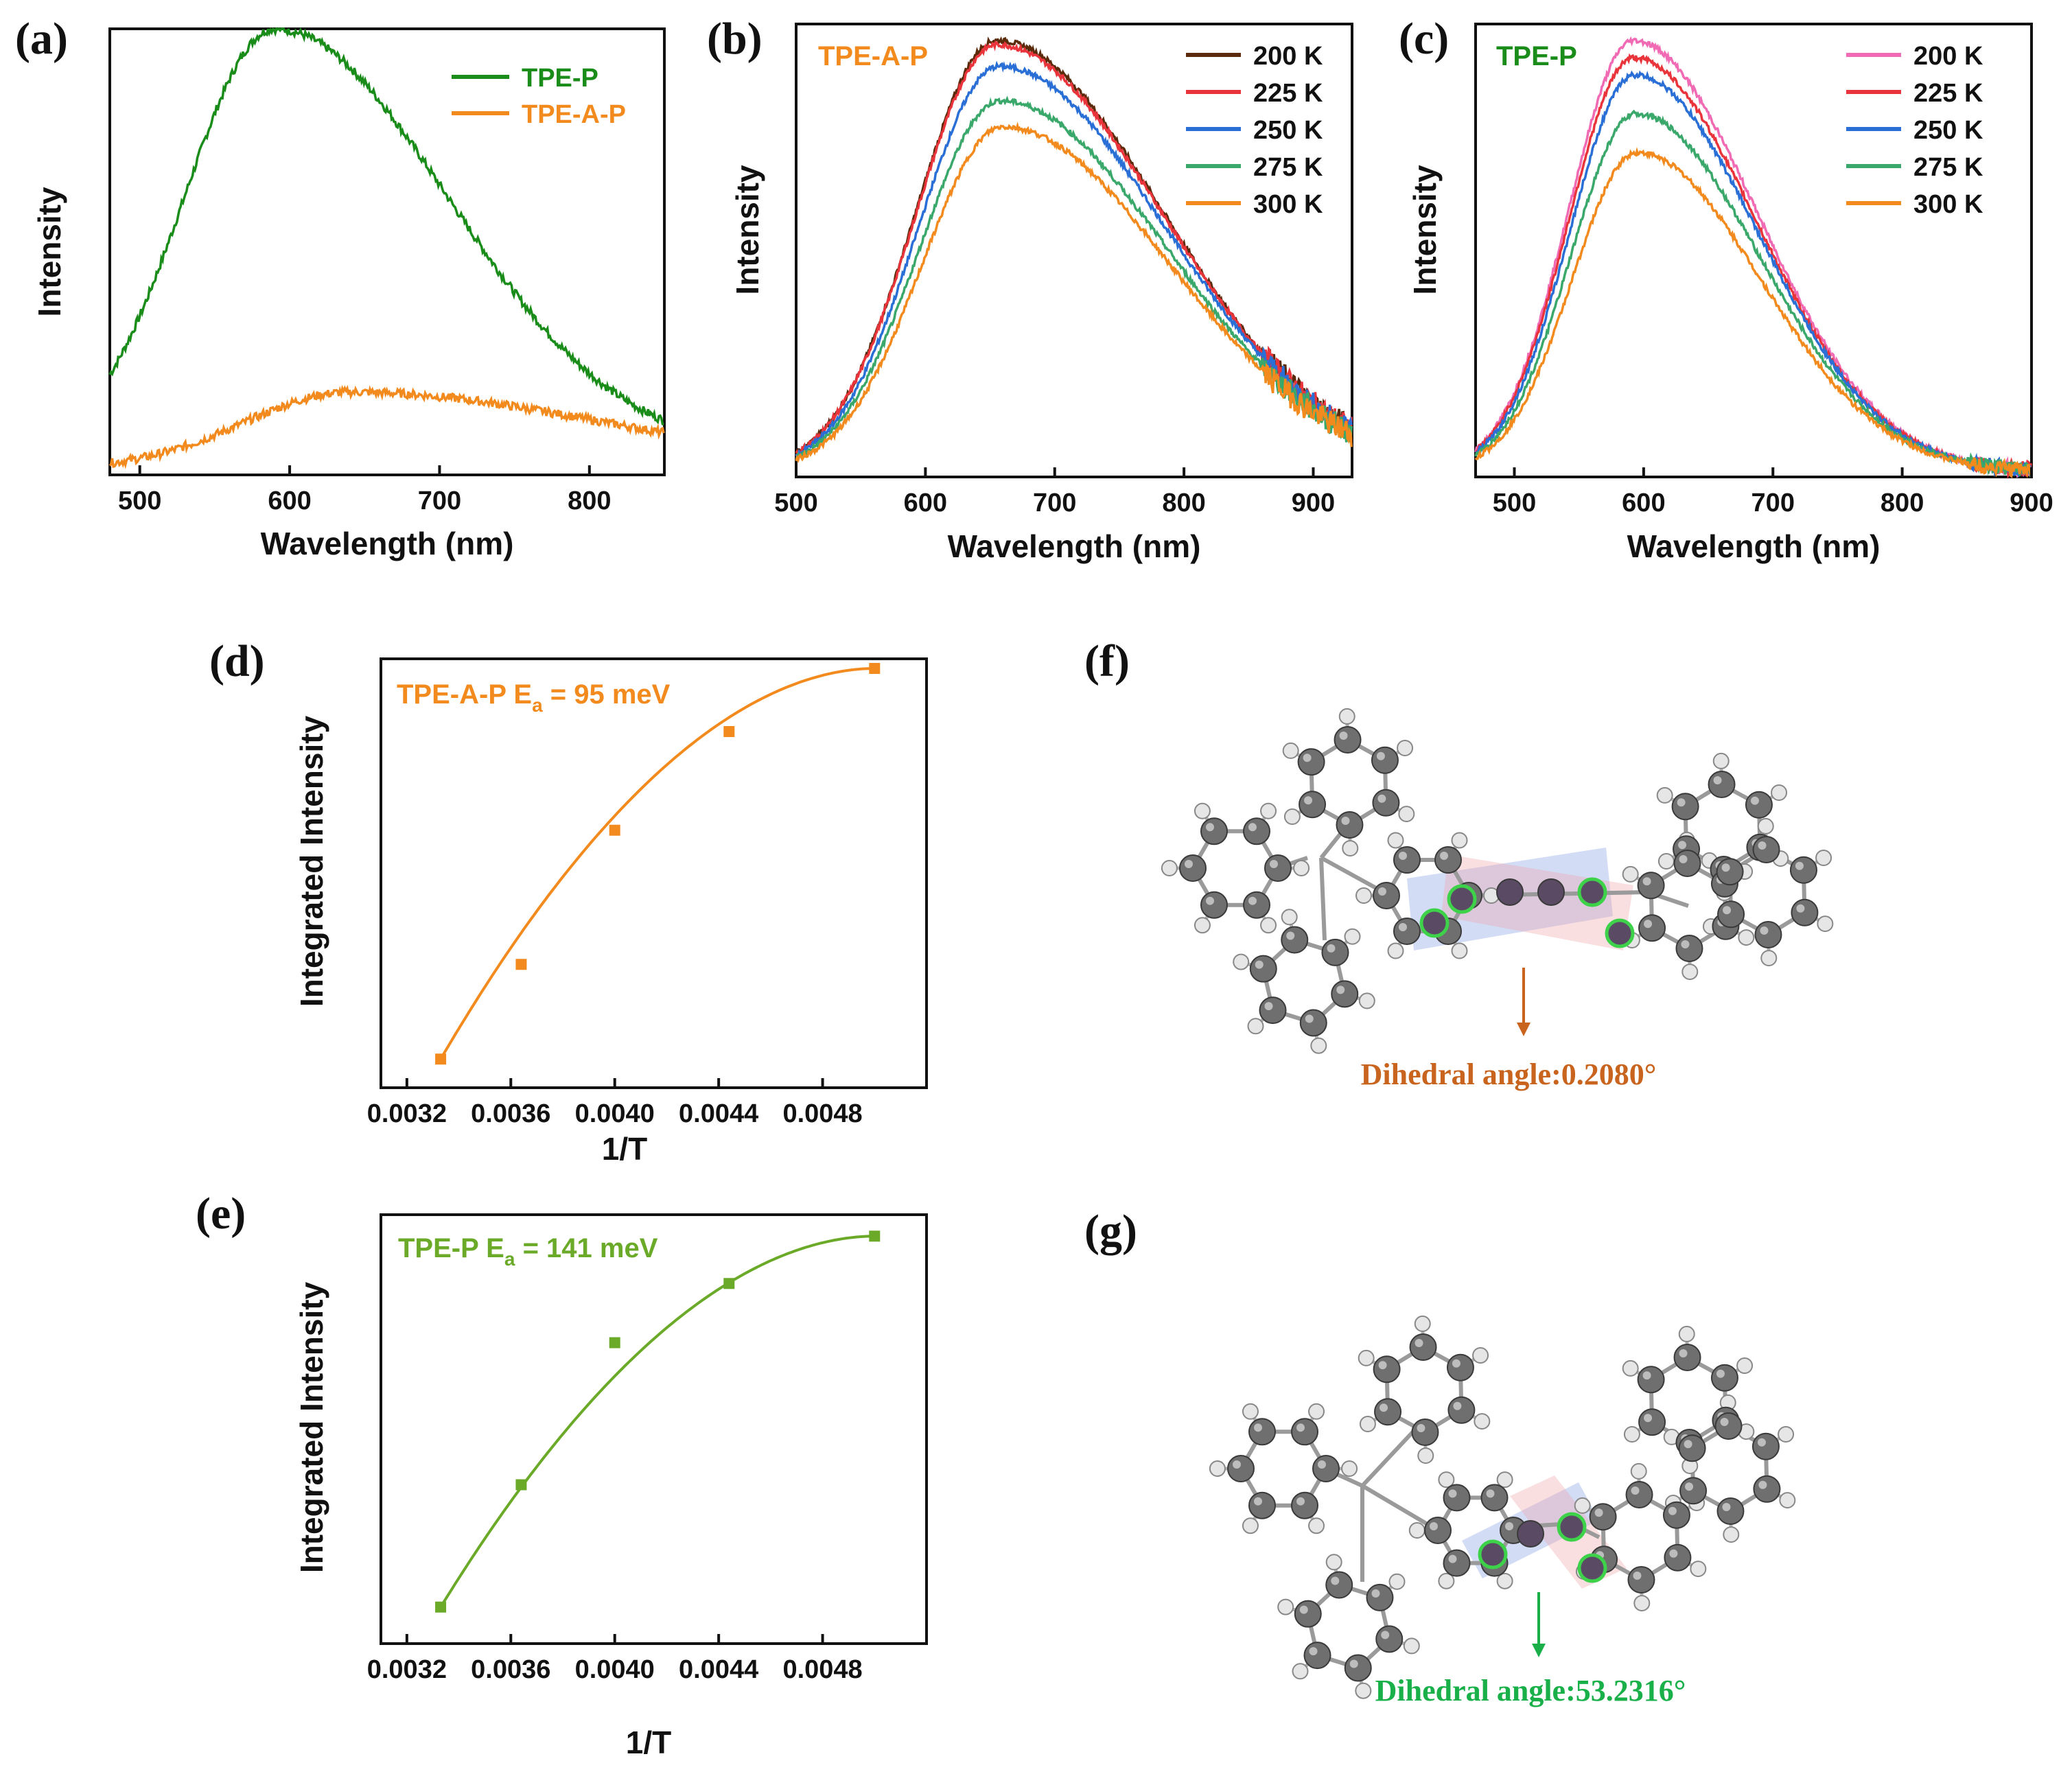 This screenshot has height=1774, width=2072. Describe the element at coordinates (1254, 130) in the screenshot. I see `legend-b: 200 K 225 K 250 K 275 K 300 K` at that location.